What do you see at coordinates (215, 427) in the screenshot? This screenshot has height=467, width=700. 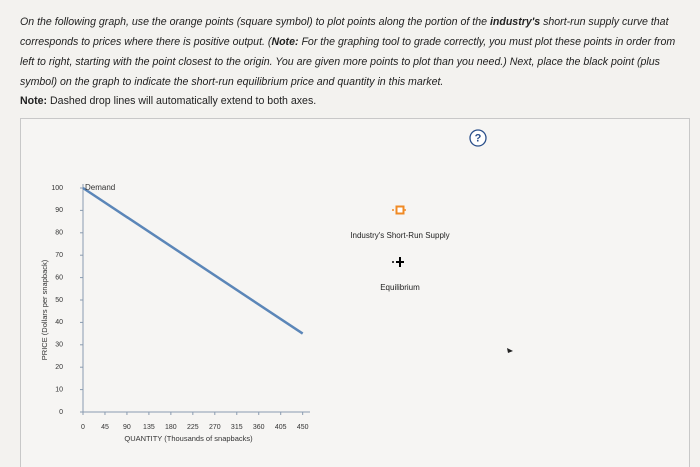 I see `x-tick-label: 270` at bounding box center [215, 427].